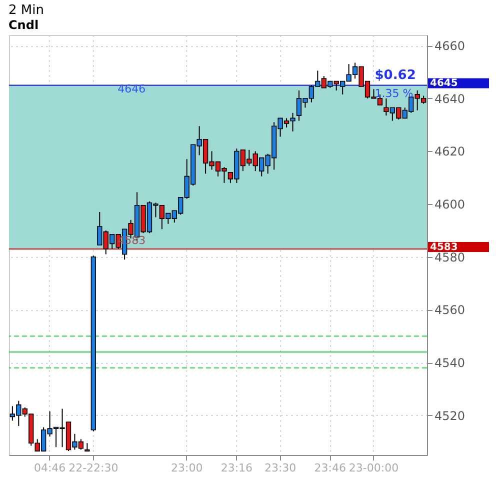 The image size is (496, 495). I want to click on x-tick-label: 23:00, so click(187, 468).